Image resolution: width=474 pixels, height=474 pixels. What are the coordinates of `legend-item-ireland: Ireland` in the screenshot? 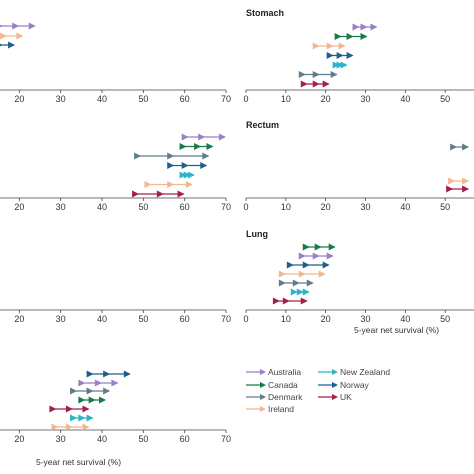 It's located at (270, 409).